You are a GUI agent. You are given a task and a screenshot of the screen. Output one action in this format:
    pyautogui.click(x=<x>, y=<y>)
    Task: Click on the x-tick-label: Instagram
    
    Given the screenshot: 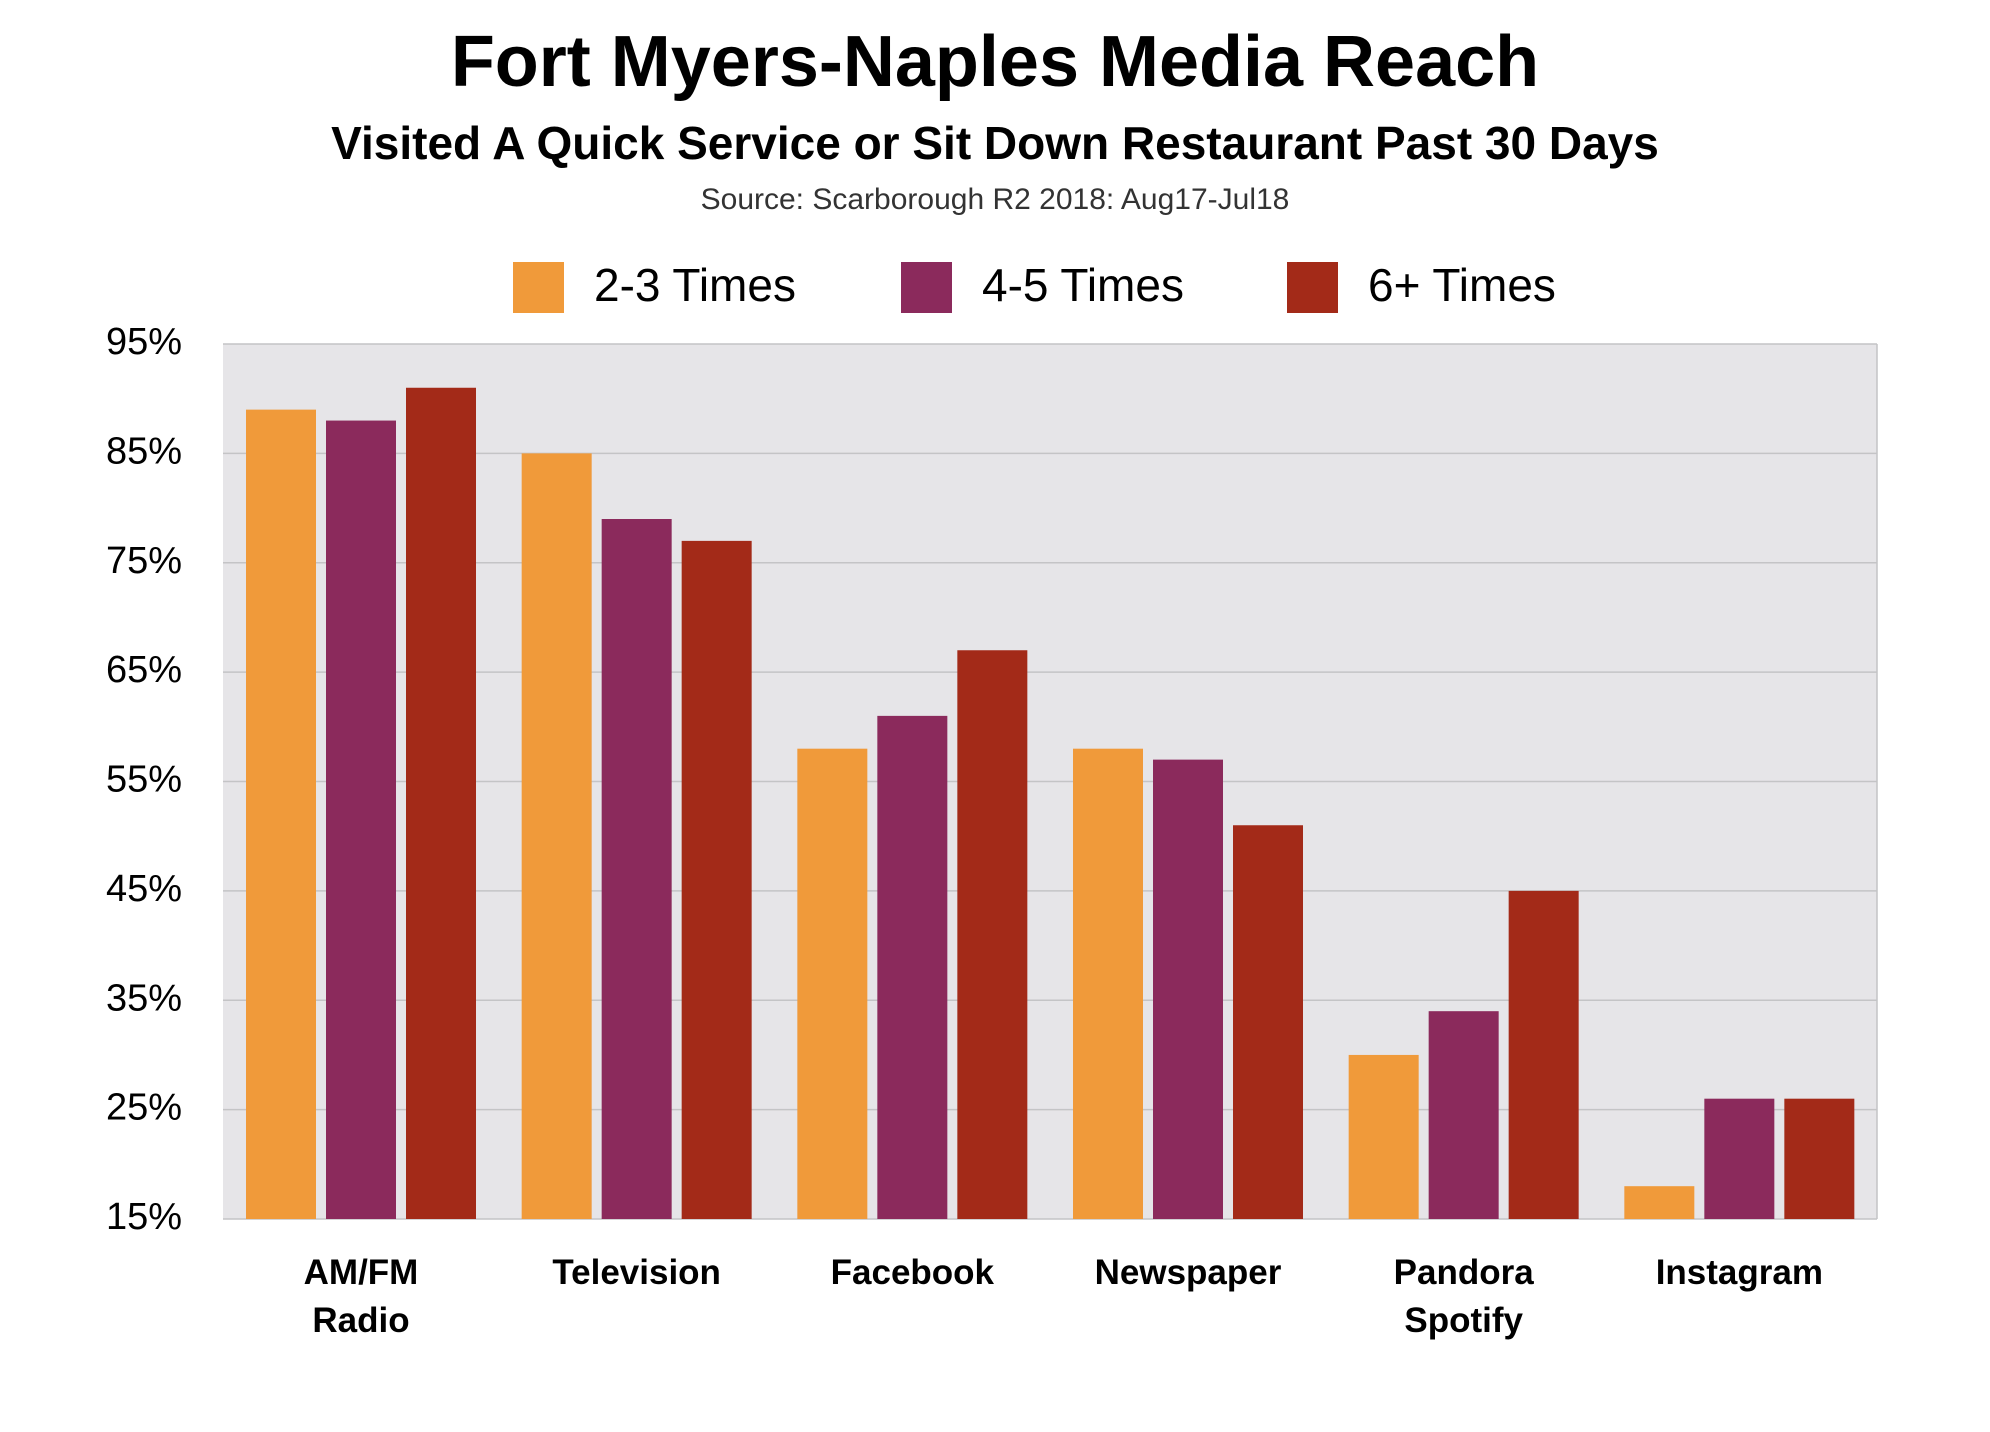 What is the action you would take?
    pyautogui.click(x=1739, y=1272)
    